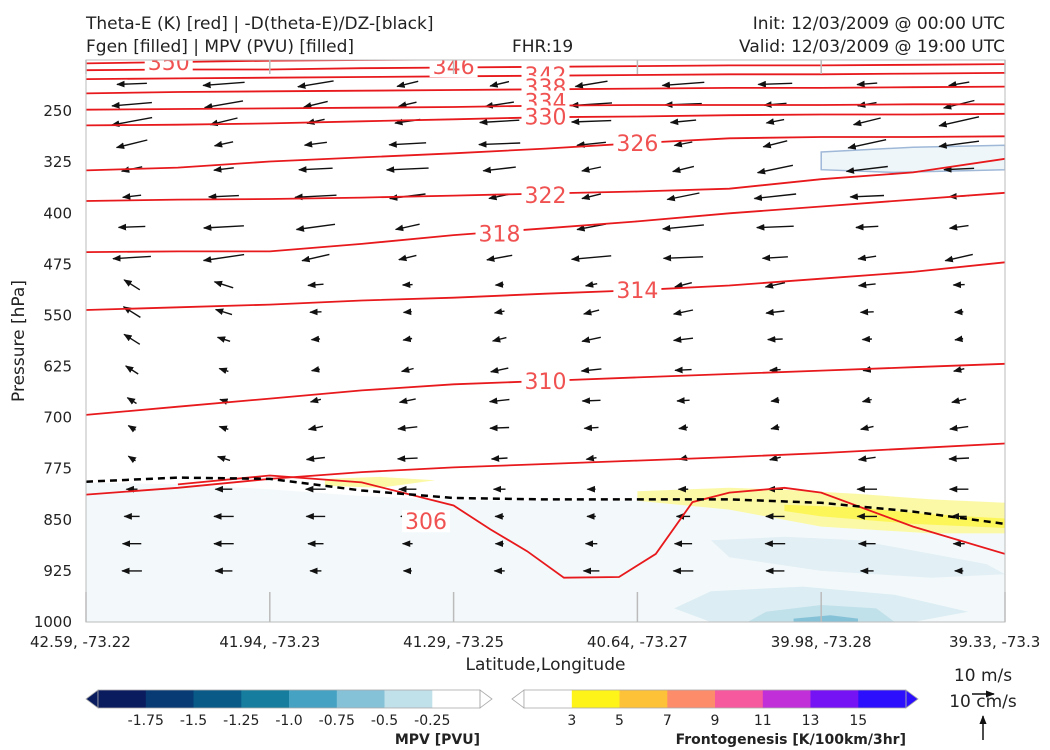 This screenshot has height=750, width=1050. I want to click on contour-label: 310, so click(546, 382).